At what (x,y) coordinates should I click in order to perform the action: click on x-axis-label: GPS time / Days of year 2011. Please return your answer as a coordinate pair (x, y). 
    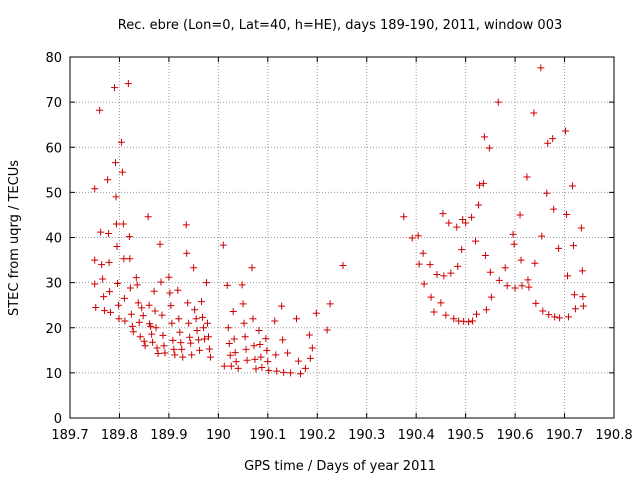
    Looking at the image, I should click on (340, 466).